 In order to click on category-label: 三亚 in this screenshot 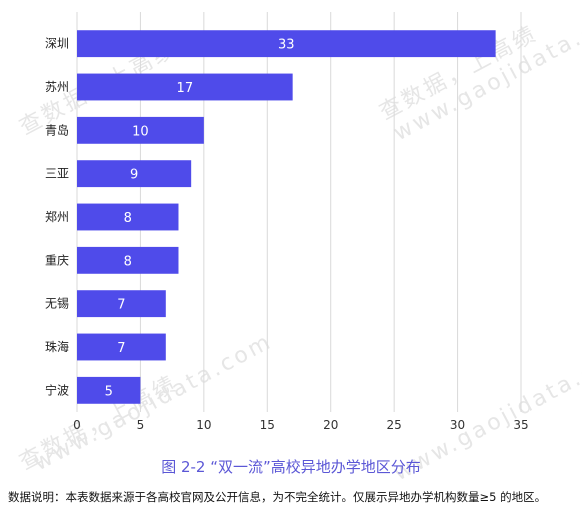, I will do `click(57, 174)`.